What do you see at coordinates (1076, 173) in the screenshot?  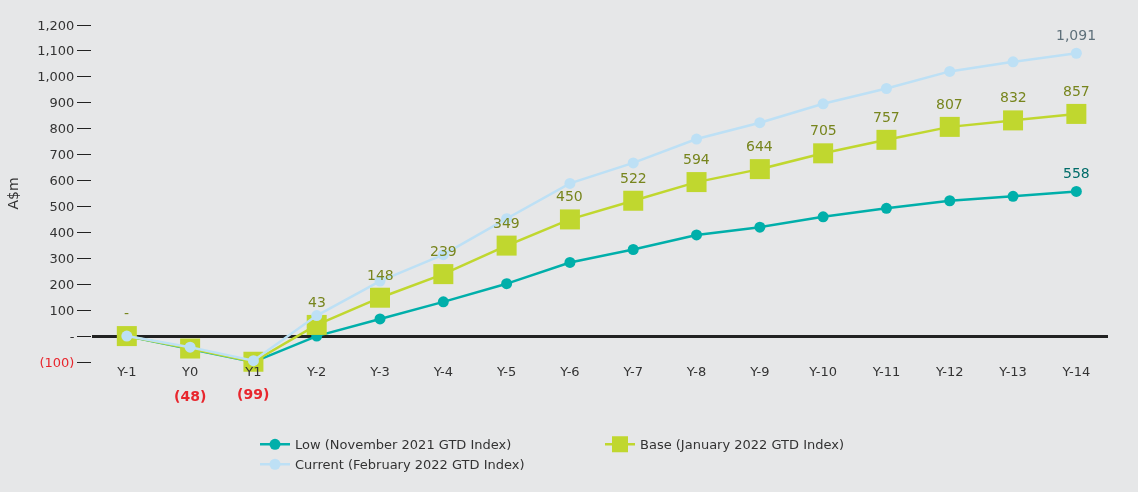 I see `data-label: 558` at bounding box center [1076, 173].